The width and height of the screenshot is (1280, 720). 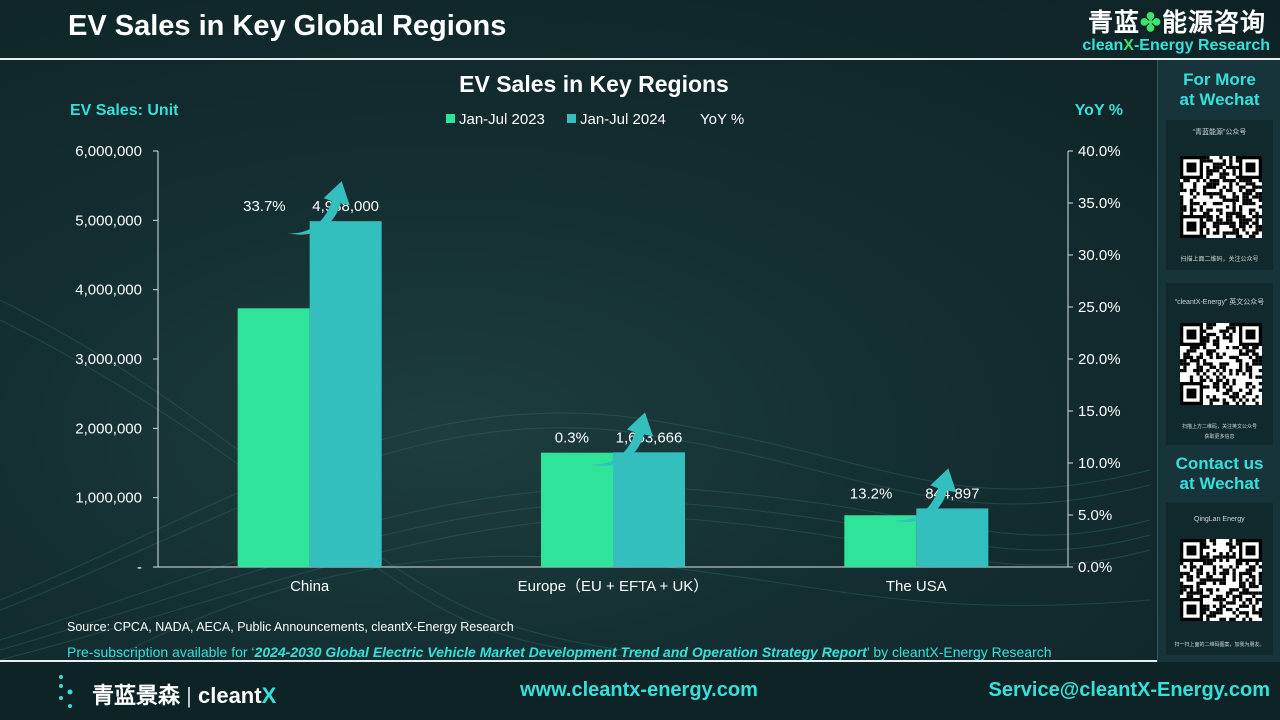 I want to click on y-axis-title: EV Sales: Unit, so click(x=124, y=110).